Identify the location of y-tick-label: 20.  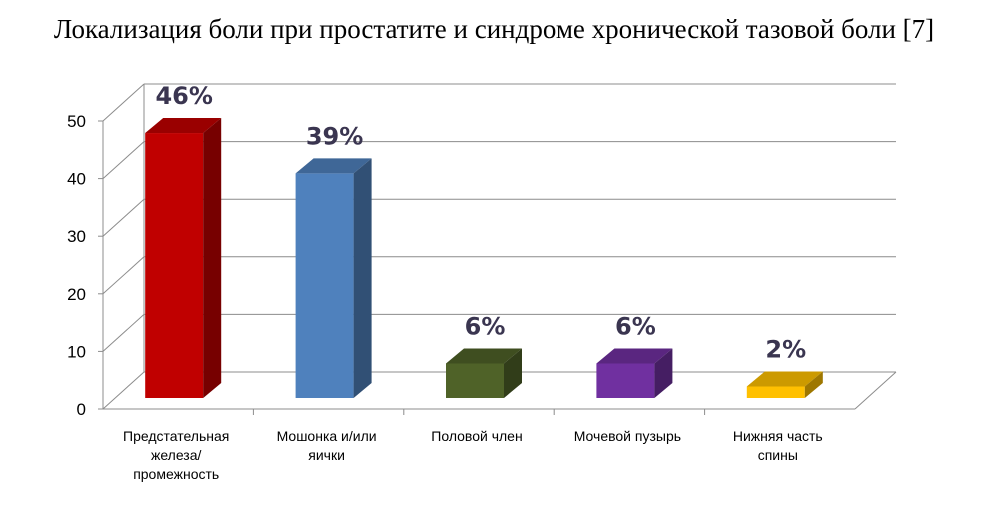
(76, 294).